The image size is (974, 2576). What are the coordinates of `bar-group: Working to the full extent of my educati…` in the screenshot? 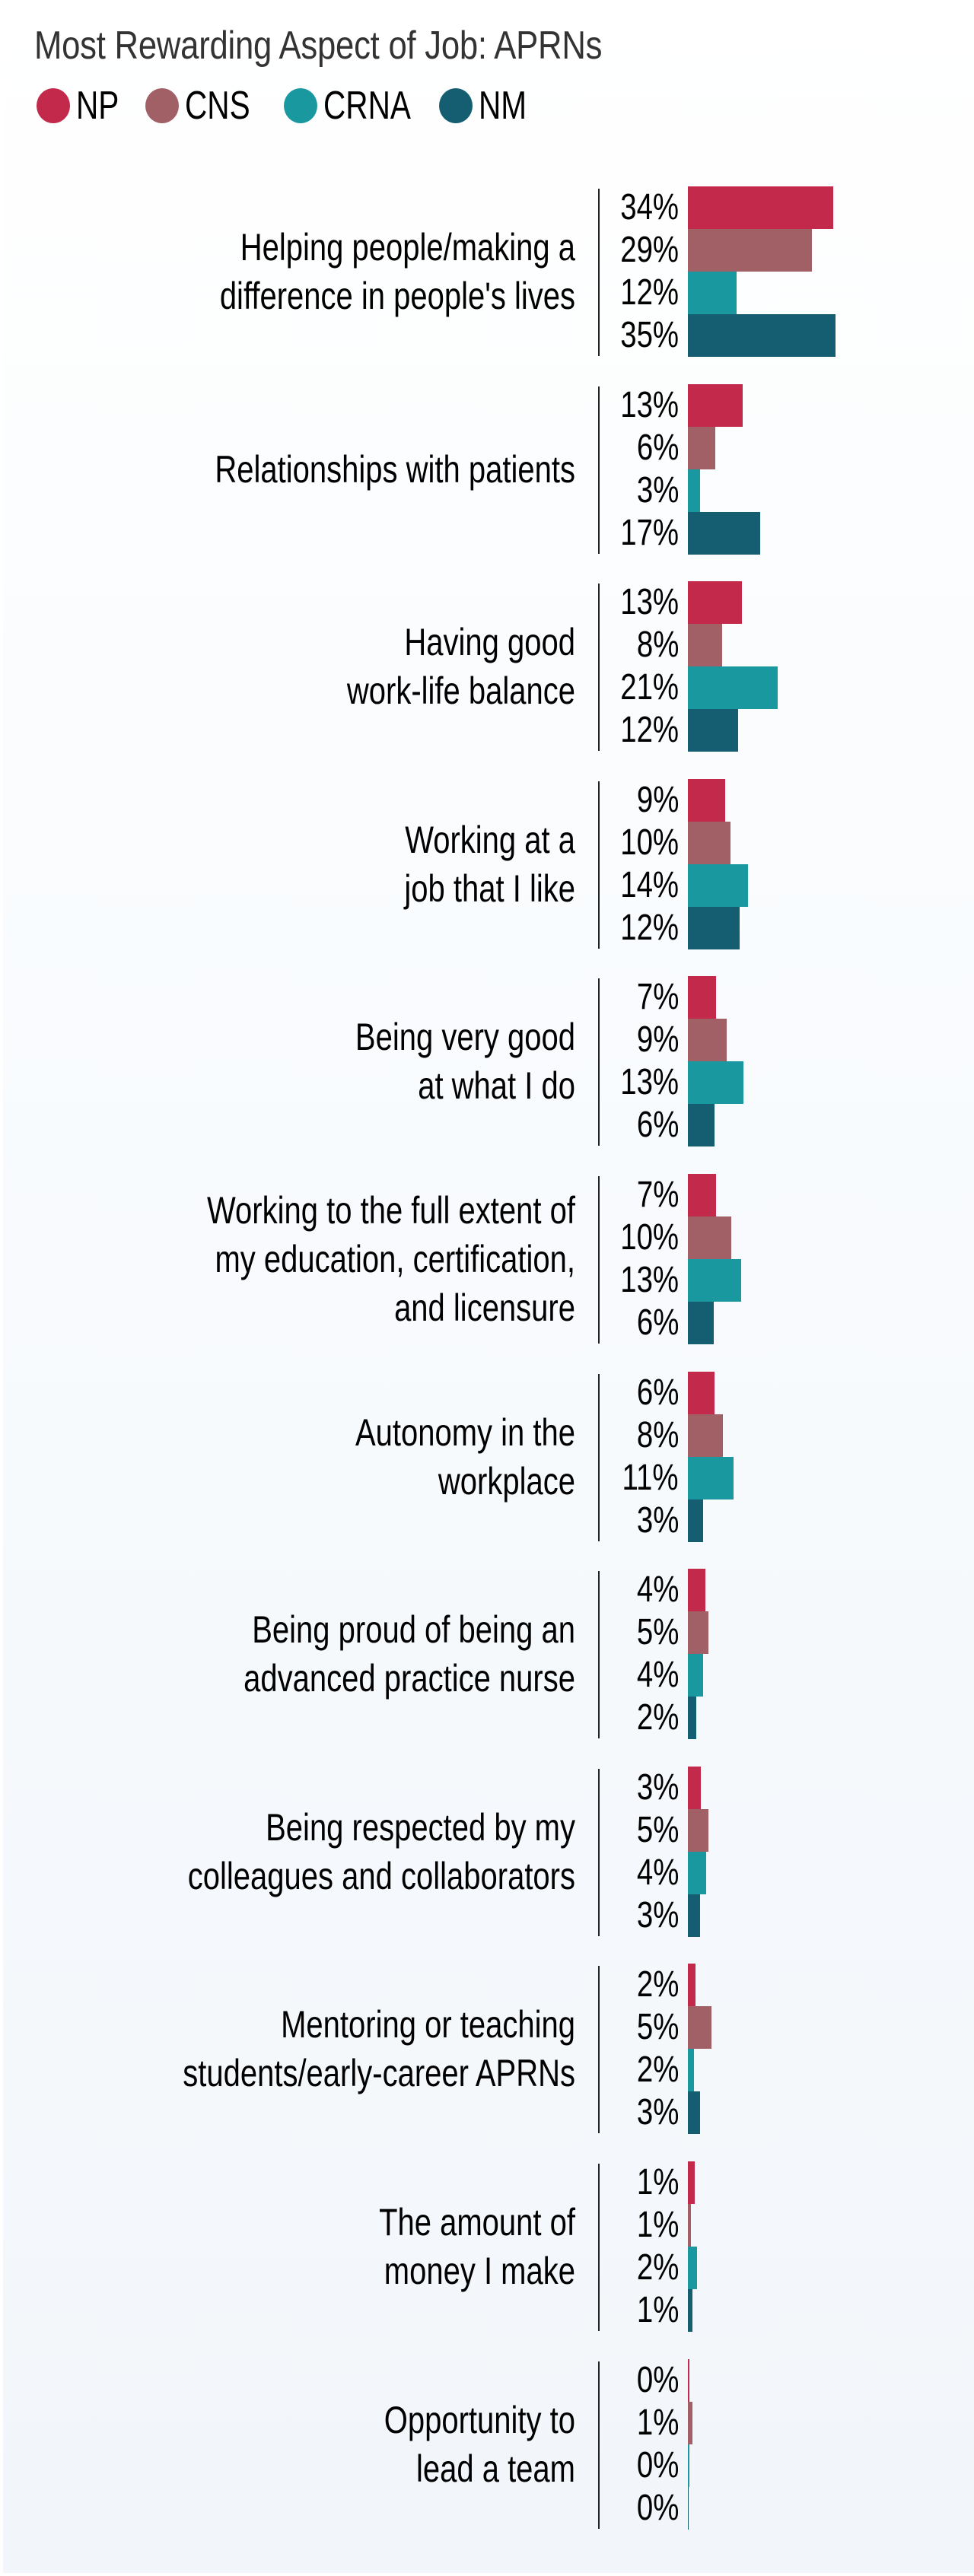 It's located at (488, 1259).